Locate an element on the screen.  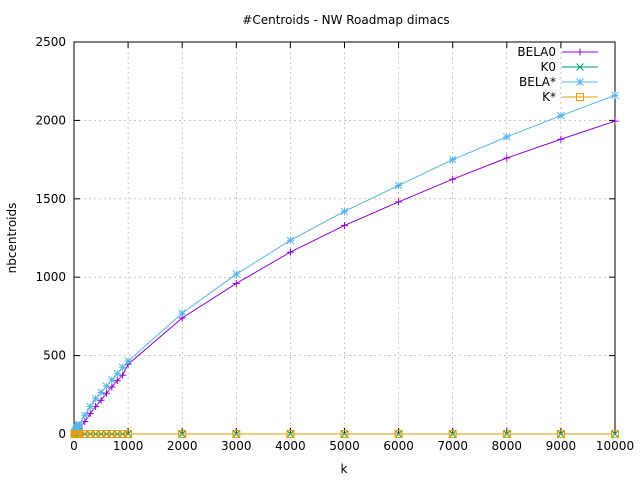
legend-entry: K* is located at coordinates (570, 97).